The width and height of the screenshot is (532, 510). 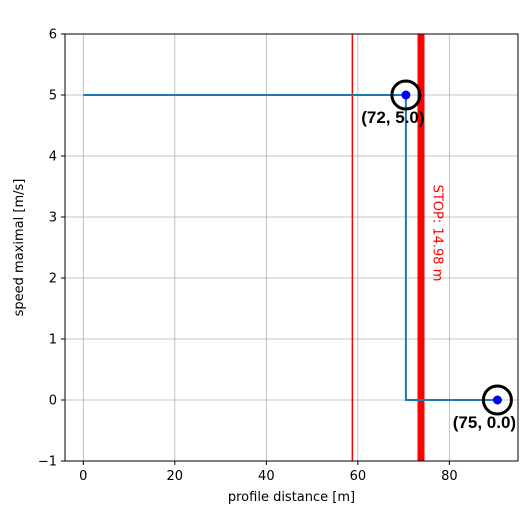 I want to click on stop-distance-label: STOP: 14.98 m, so click(x=436, y=233).